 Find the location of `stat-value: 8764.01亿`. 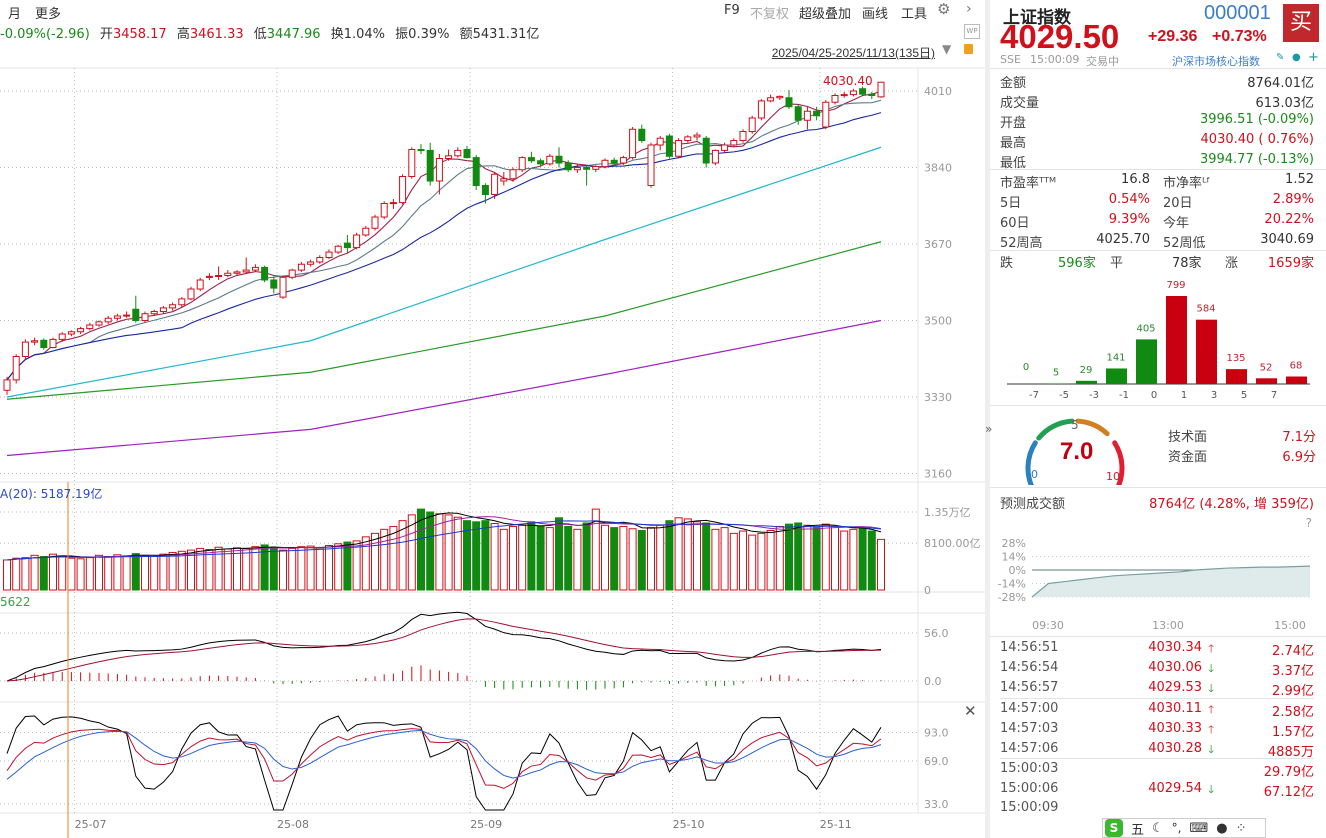

stat-value: 8764.01亿 is located at coordinates (1280, 83).